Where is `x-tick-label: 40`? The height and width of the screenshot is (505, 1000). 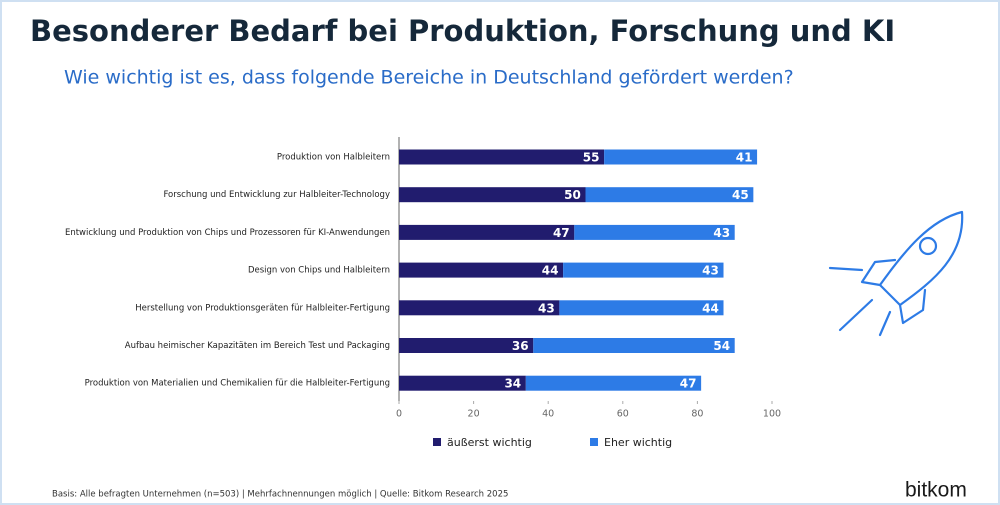 x-tick-label: 40 is located at coordinates (548, 414).